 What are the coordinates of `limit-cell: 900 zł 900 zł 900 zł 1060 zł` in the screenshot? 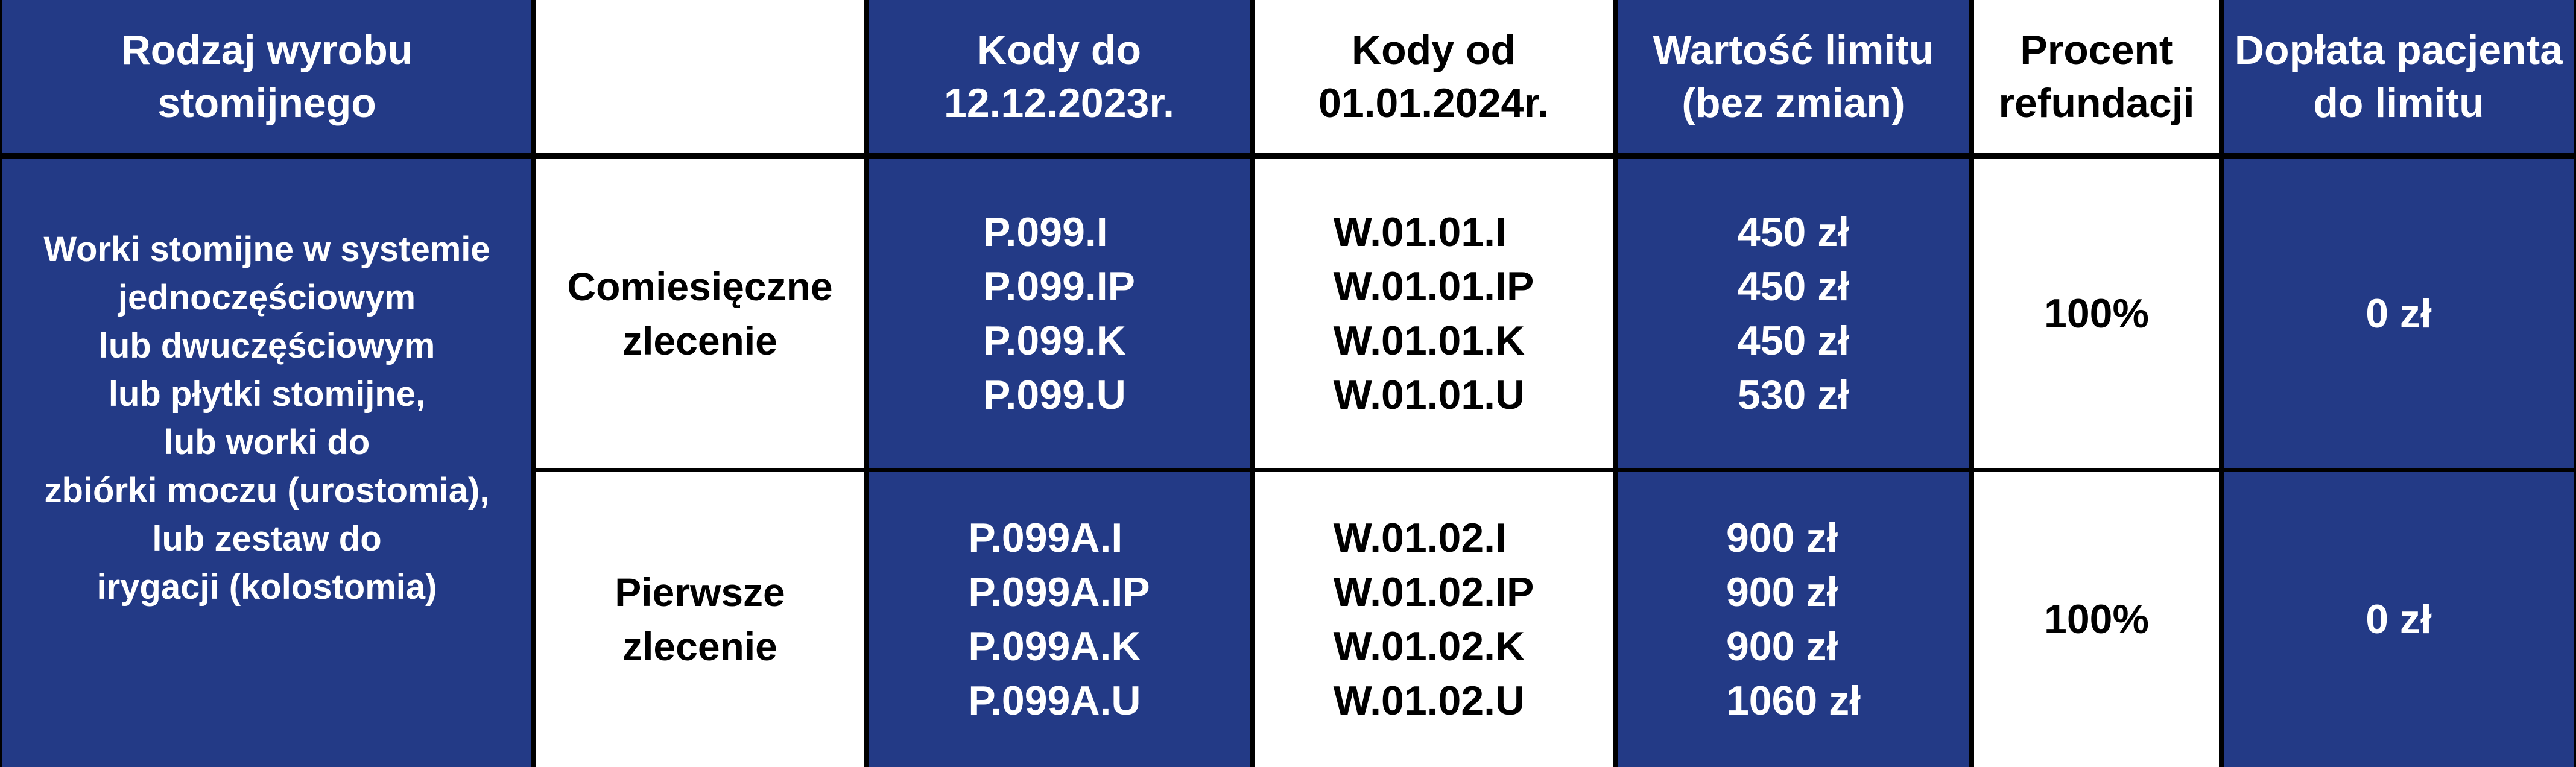 It's located at (1793, 620).